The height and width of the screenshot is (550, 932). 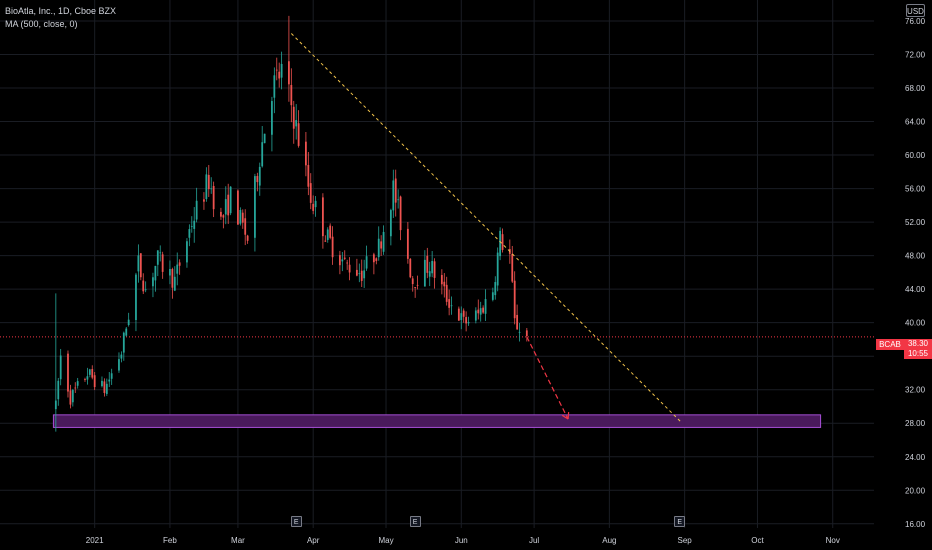 I want to click on y-tick-label: 28.00, so click(x=915, y=423).